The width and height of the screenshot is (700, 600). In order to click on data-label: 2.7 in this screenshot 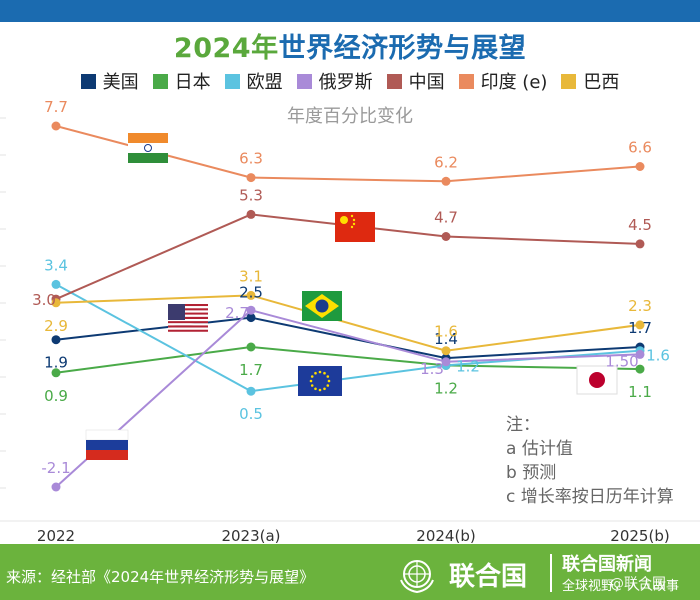, I will do `click(237, 313)`.